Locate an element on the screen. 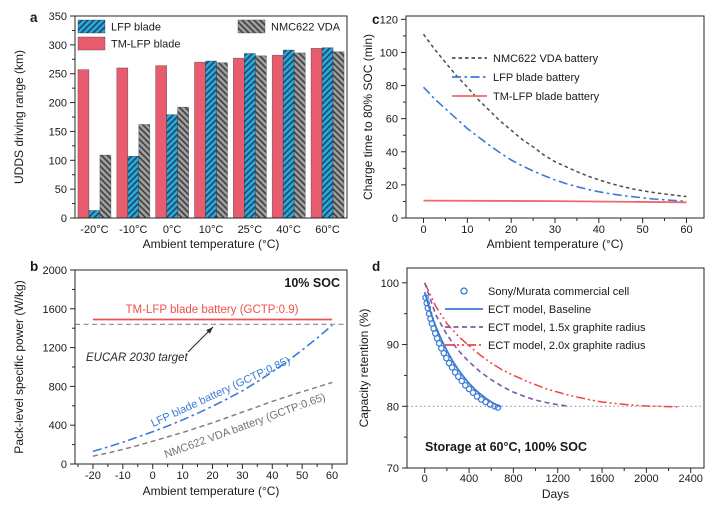  series-lfp-blade-battery is located at coordinates (554, 144).